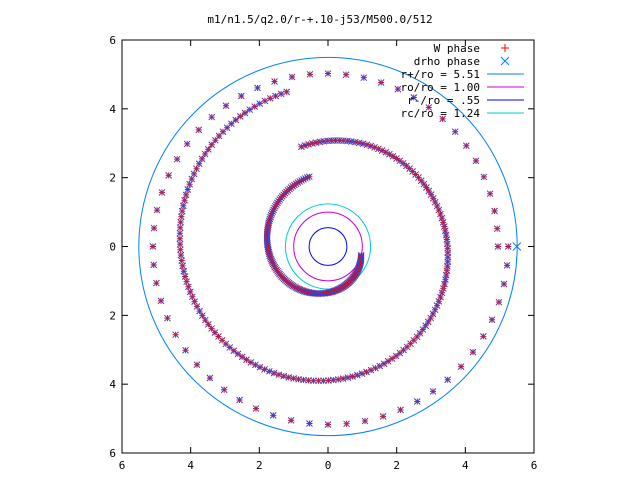  I want to click on y-tick-label: 4, so click(112, 384).